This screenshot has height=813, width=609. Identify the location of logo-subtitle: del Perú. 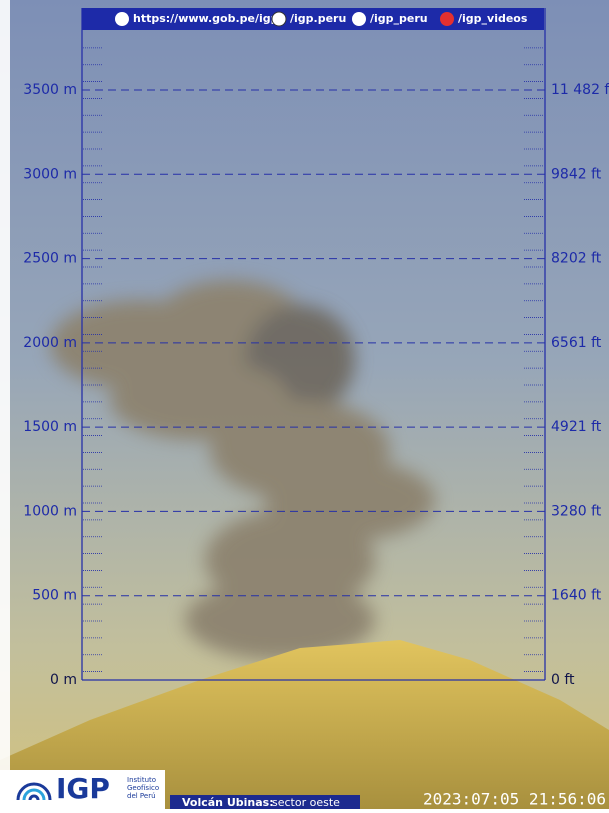
(141, 796).